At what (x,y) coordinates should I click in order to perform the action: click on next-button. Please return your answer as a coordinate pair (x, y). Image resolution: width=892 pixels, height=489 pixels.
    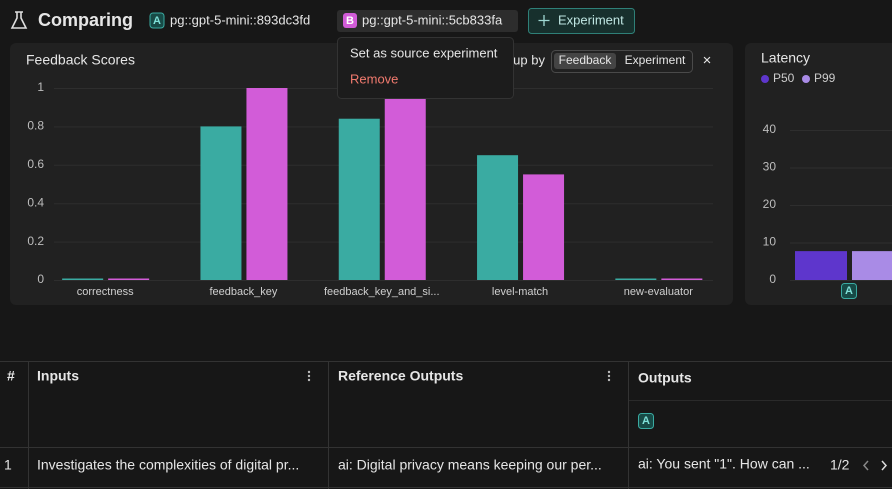
    Looking at the image, I should click on (884, 465).